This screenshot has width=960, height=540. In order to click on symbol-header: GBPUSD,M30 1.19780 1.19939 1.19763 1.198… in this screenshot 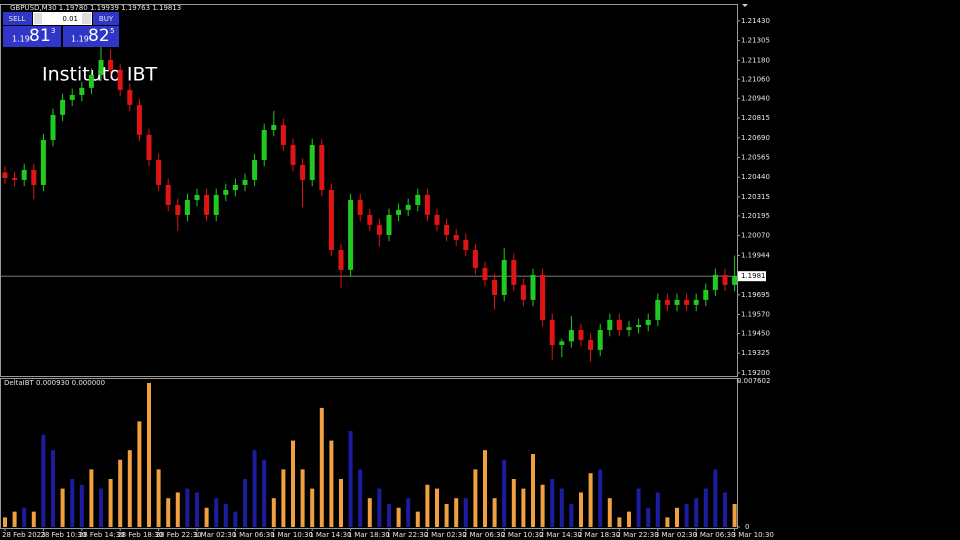, I will do `click(95, 8)`.